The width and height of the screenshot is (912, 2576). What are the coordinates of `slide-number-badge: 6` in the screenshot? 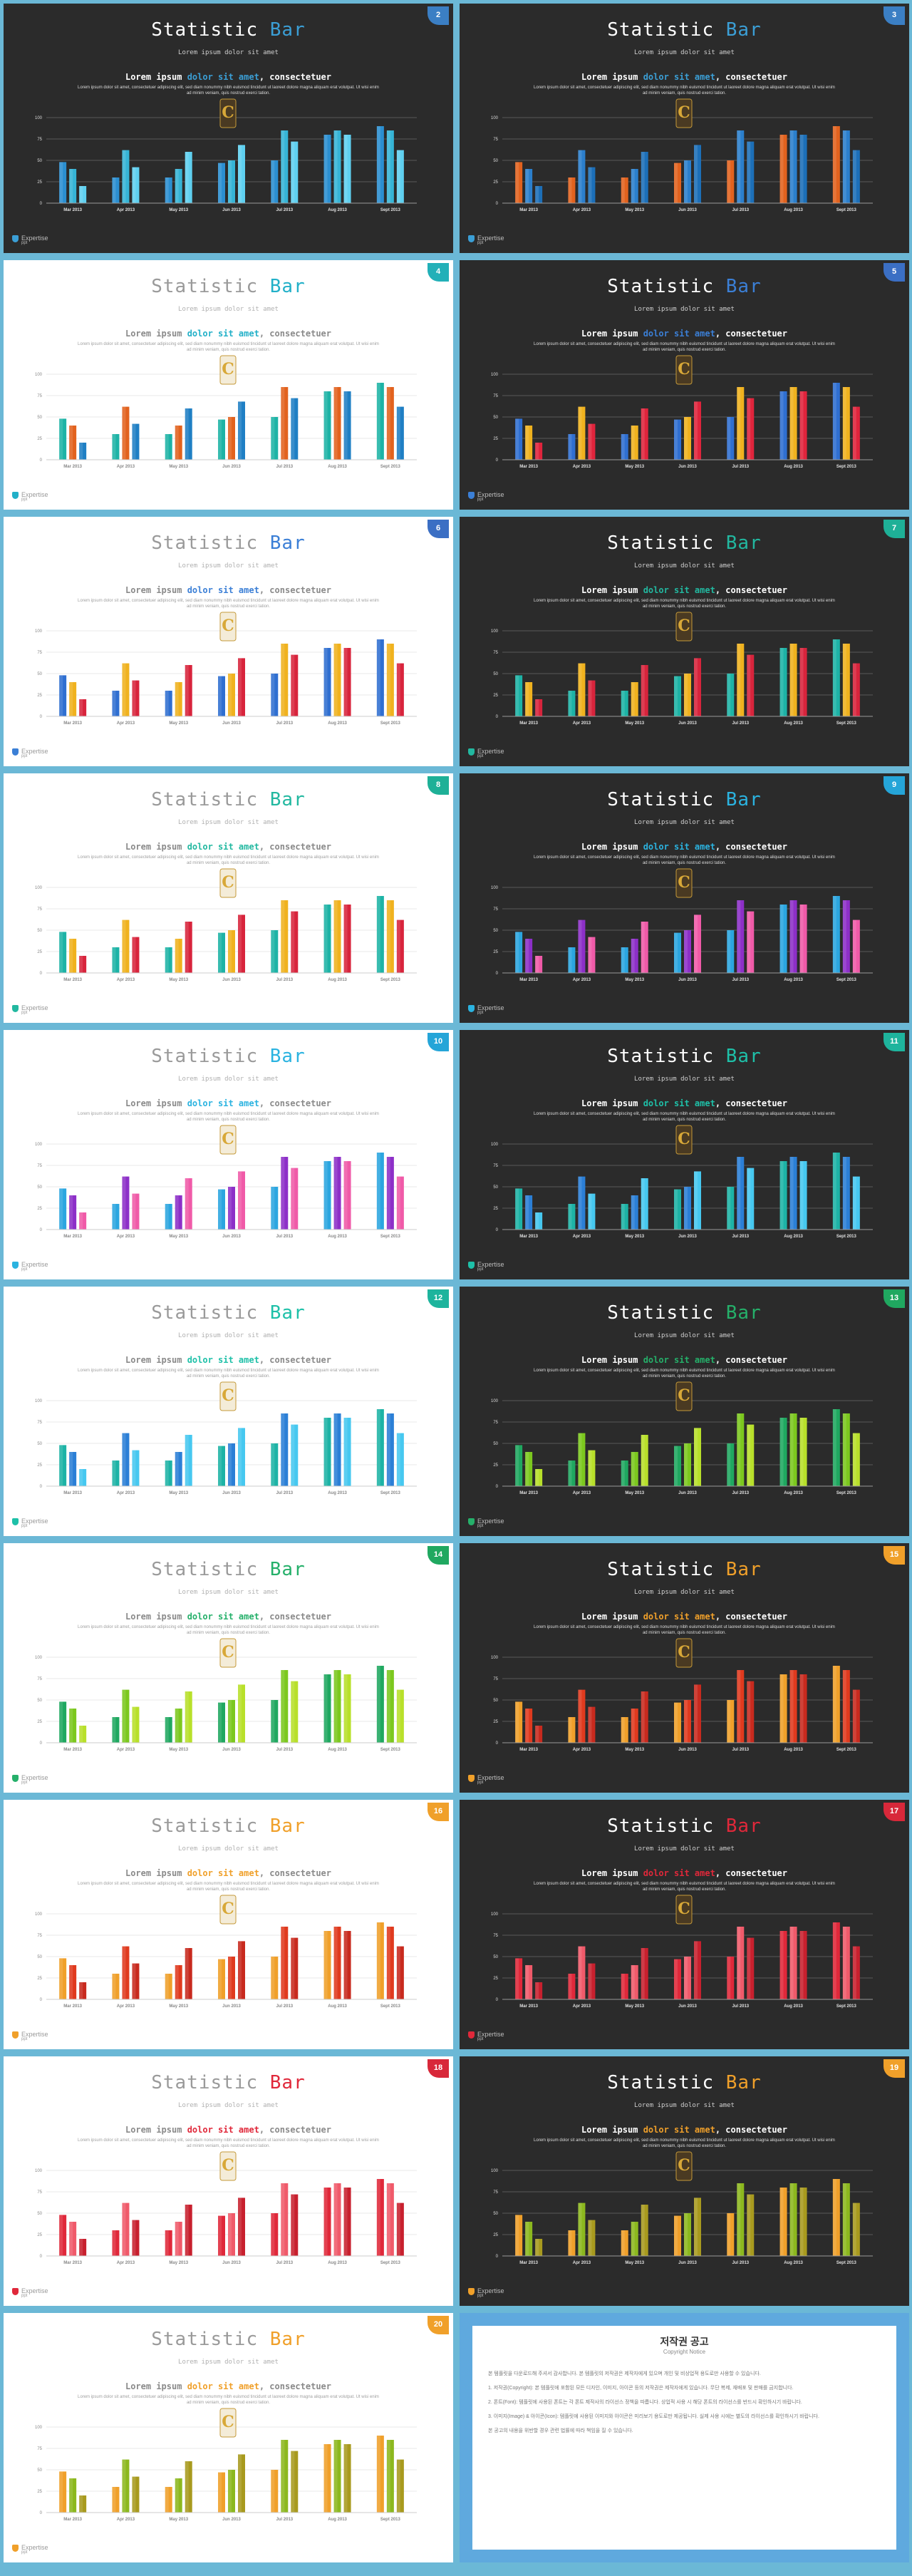 It's located at (438, 529).